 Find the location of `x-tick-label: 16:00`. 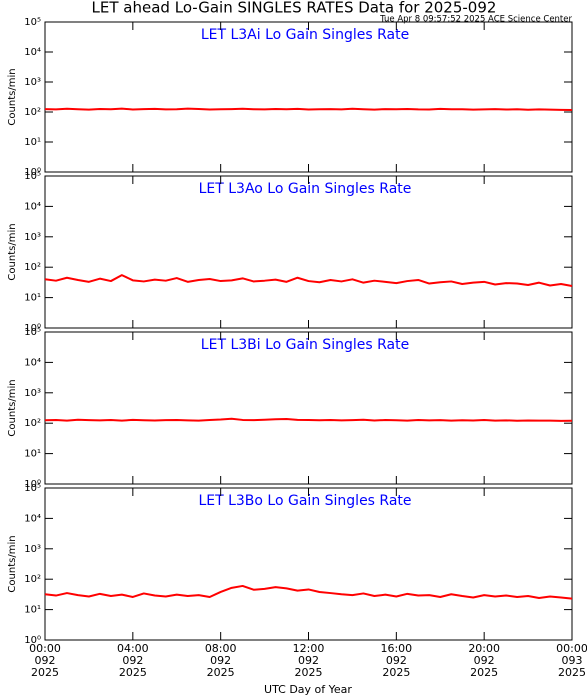

x-tick-label: 16:00 is located at coordinates (396, 648).